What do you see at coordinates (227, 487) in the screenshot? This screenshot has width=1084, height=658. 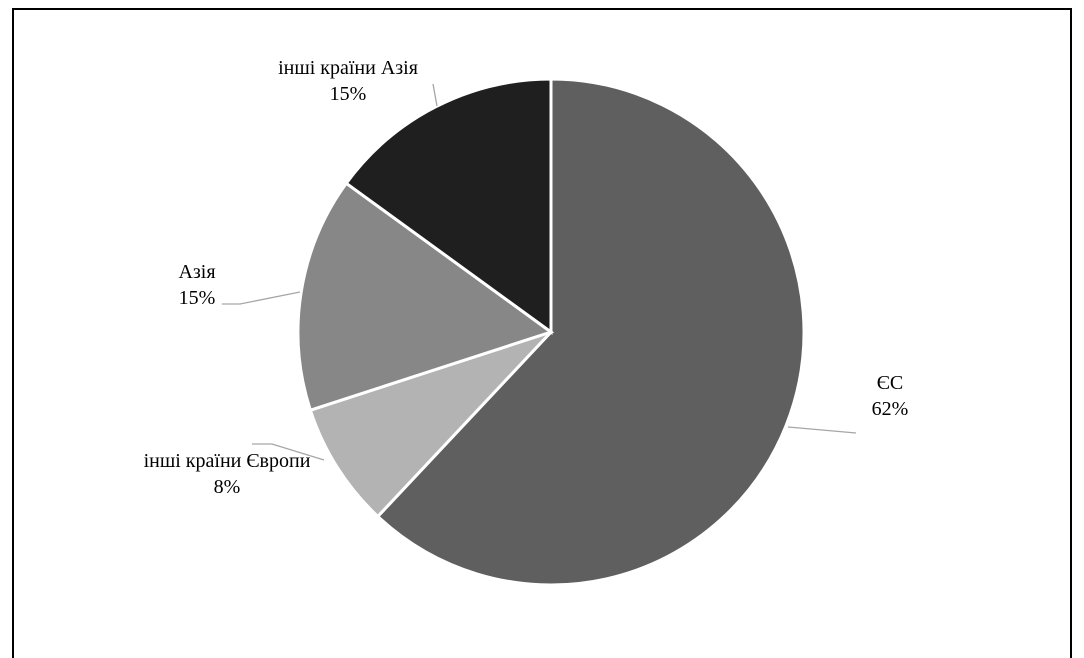 I see `slice-value-label-2: 8%` at bounding box center [227, 487].